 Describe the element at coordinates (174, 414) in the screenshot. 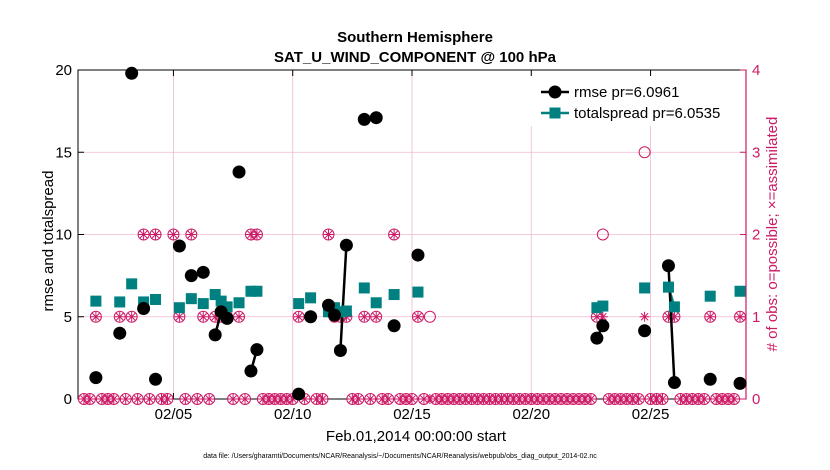

I see `x-tick-label: 02/05` at that location.